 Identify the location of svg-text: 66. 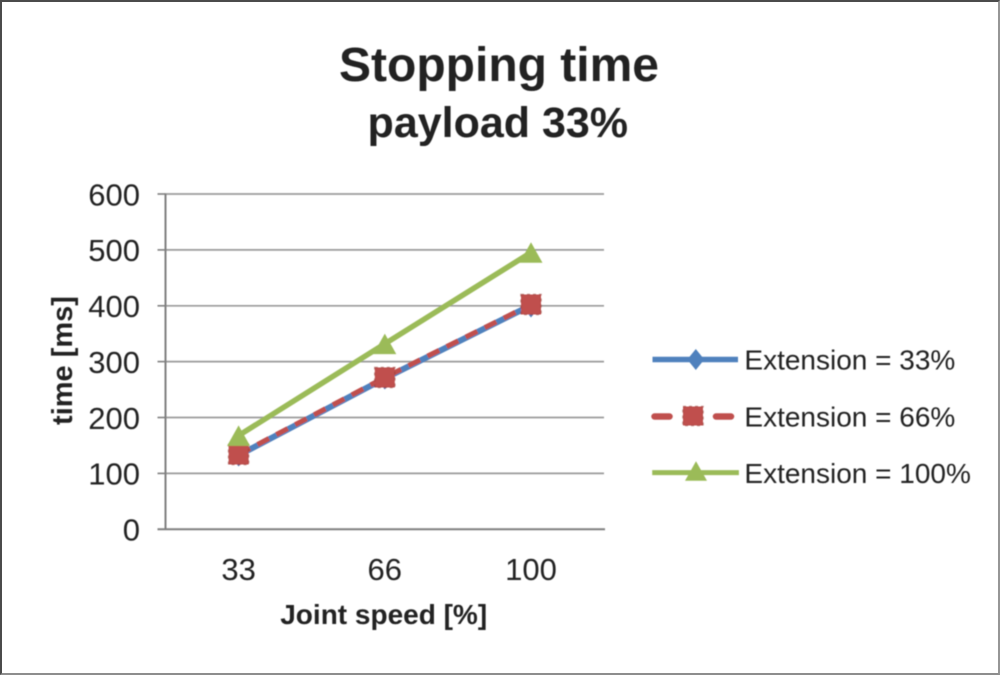
(385, 569).